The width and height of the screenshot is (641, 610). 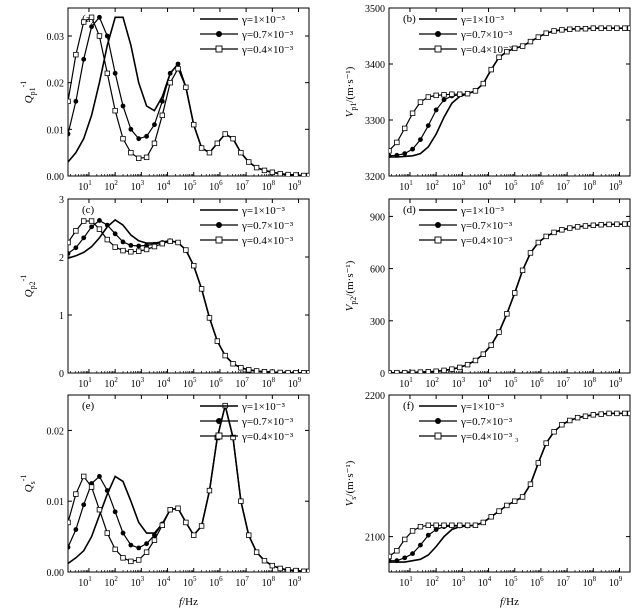 What do you see at coordinates (56, 502) in the screenshot?
I see `y-tick-label: 0.01` at bounding box center [56, 502].